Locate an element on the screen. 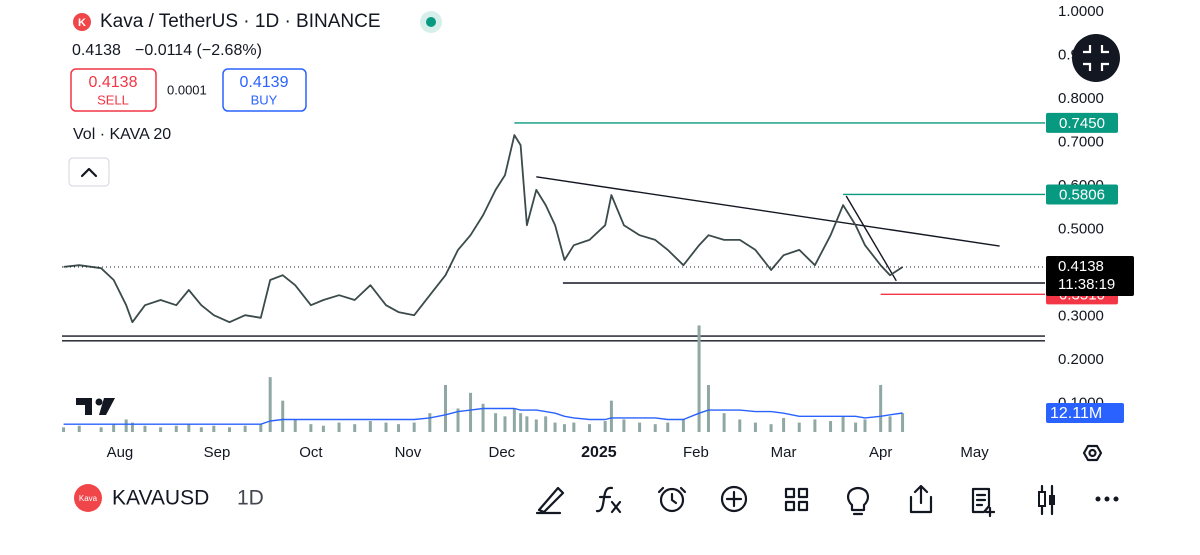 This screenshot has height=555, width=1200. add-icon-plus is located at coordinates (734, 499).